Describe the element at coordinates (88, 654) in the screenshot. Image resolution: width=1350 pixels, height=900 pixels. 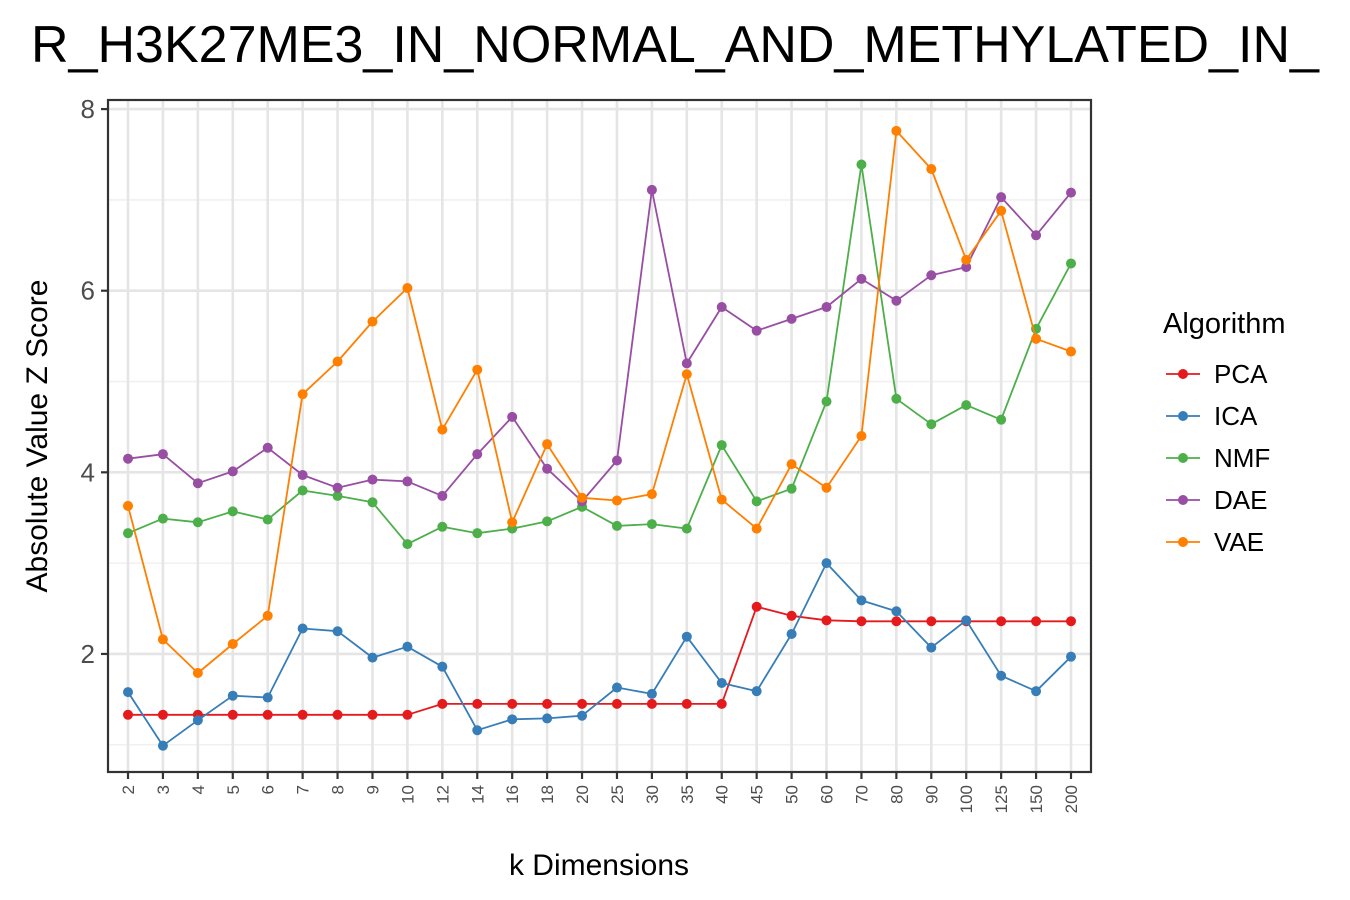
I see `y-tick-label: 2` at that location.